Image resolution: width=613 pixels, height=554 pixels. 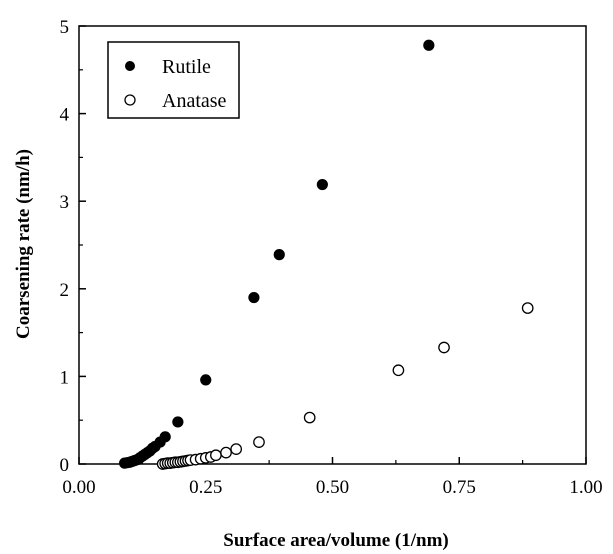 I want to click on y-tick-label: 2, so click(x=65, y=290).